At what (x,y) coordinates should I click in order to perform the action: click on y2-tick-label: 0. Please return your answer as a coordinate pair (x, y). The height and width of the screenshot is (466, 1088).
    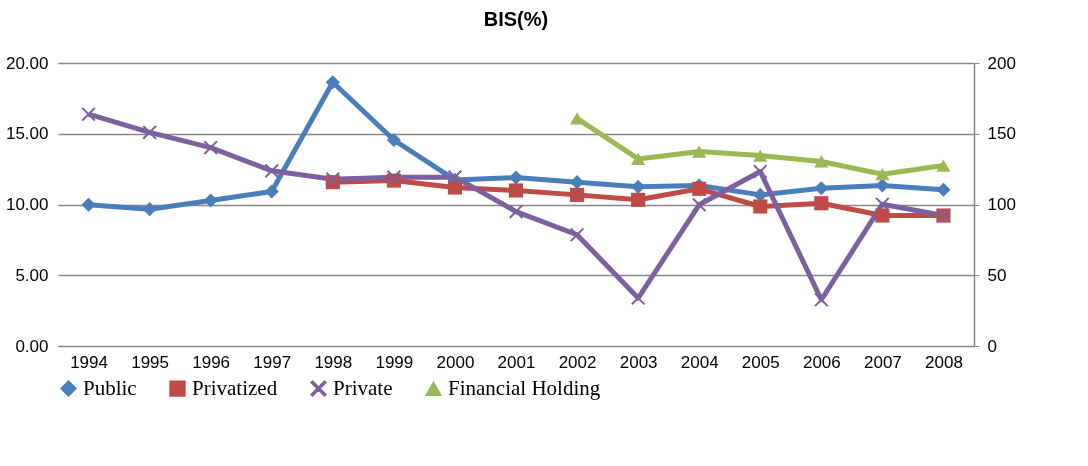
    Looking at the image, I should click on (992, 346).